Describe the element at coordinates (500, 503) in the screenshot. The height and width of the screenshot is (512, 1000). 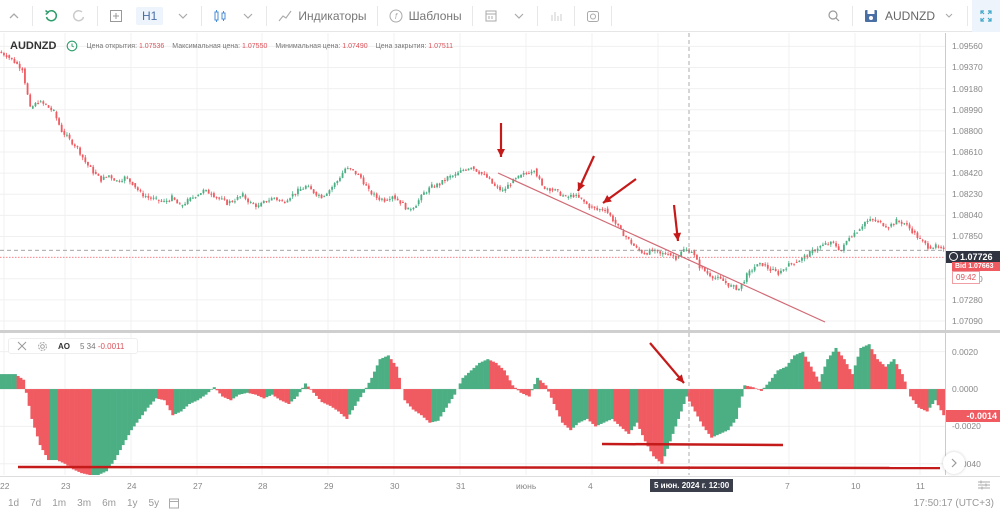
I see `range-bar: 1d 7d 1m 3m 6m 1y 5y 17:50:17 (UTC+3)` at that location.